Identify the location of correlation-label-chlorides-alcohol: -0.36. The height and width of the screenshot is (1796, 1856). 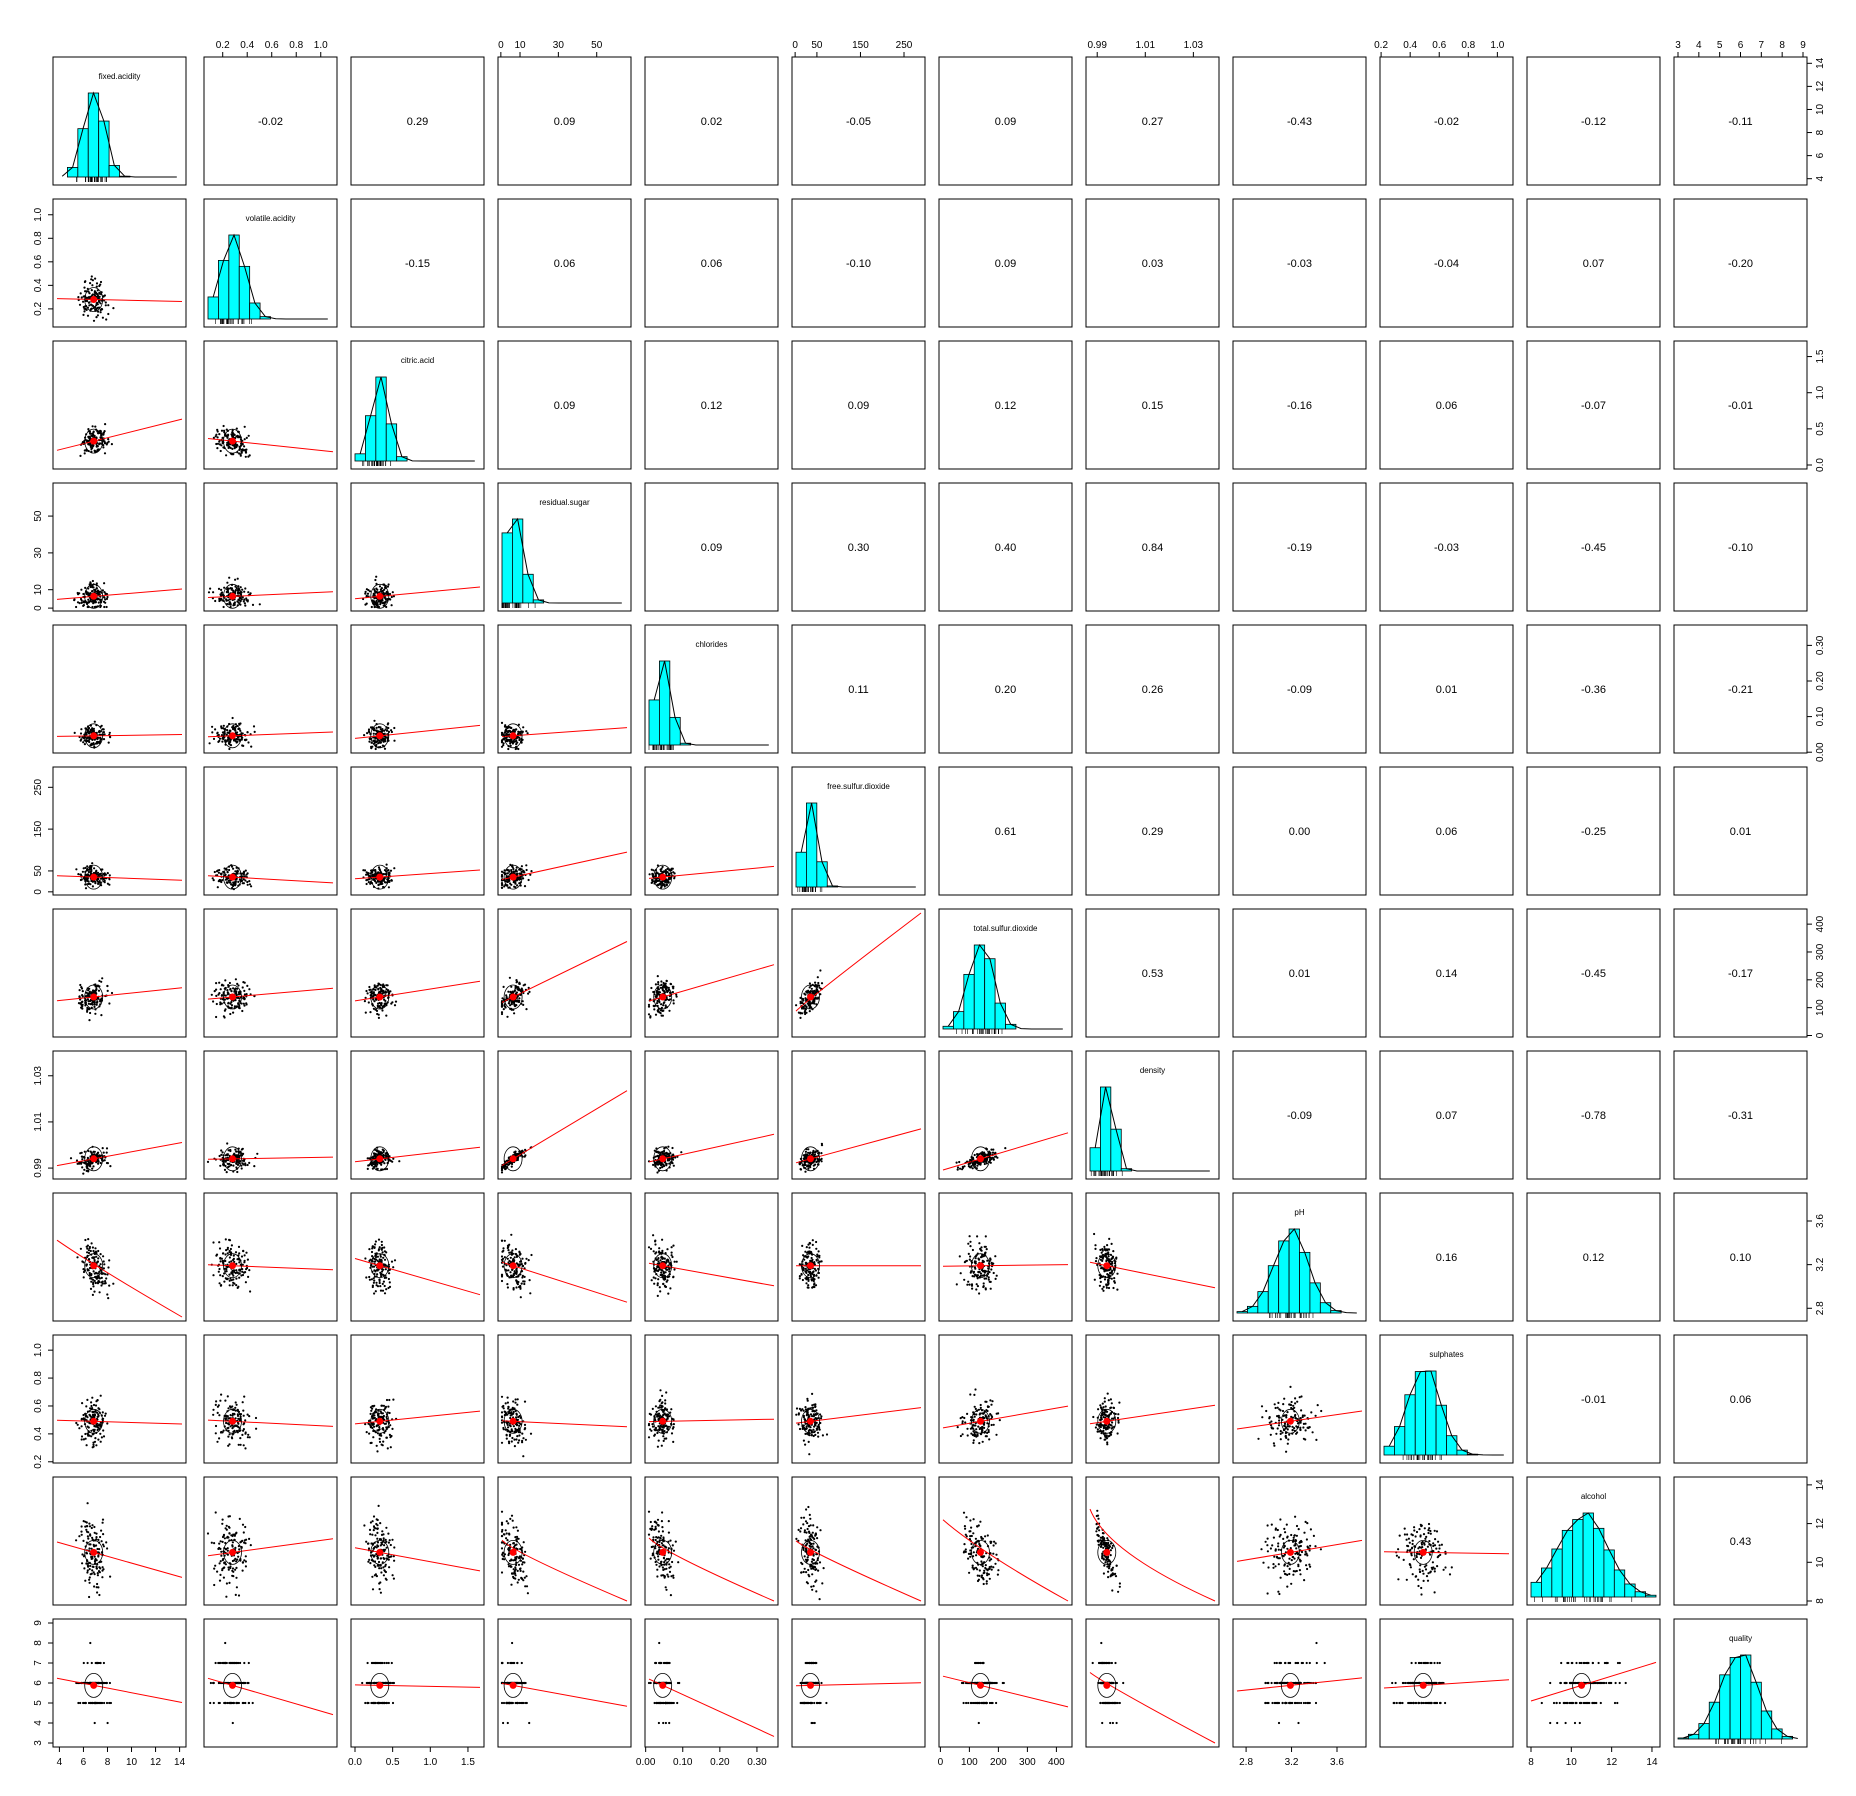
(1593, 690).